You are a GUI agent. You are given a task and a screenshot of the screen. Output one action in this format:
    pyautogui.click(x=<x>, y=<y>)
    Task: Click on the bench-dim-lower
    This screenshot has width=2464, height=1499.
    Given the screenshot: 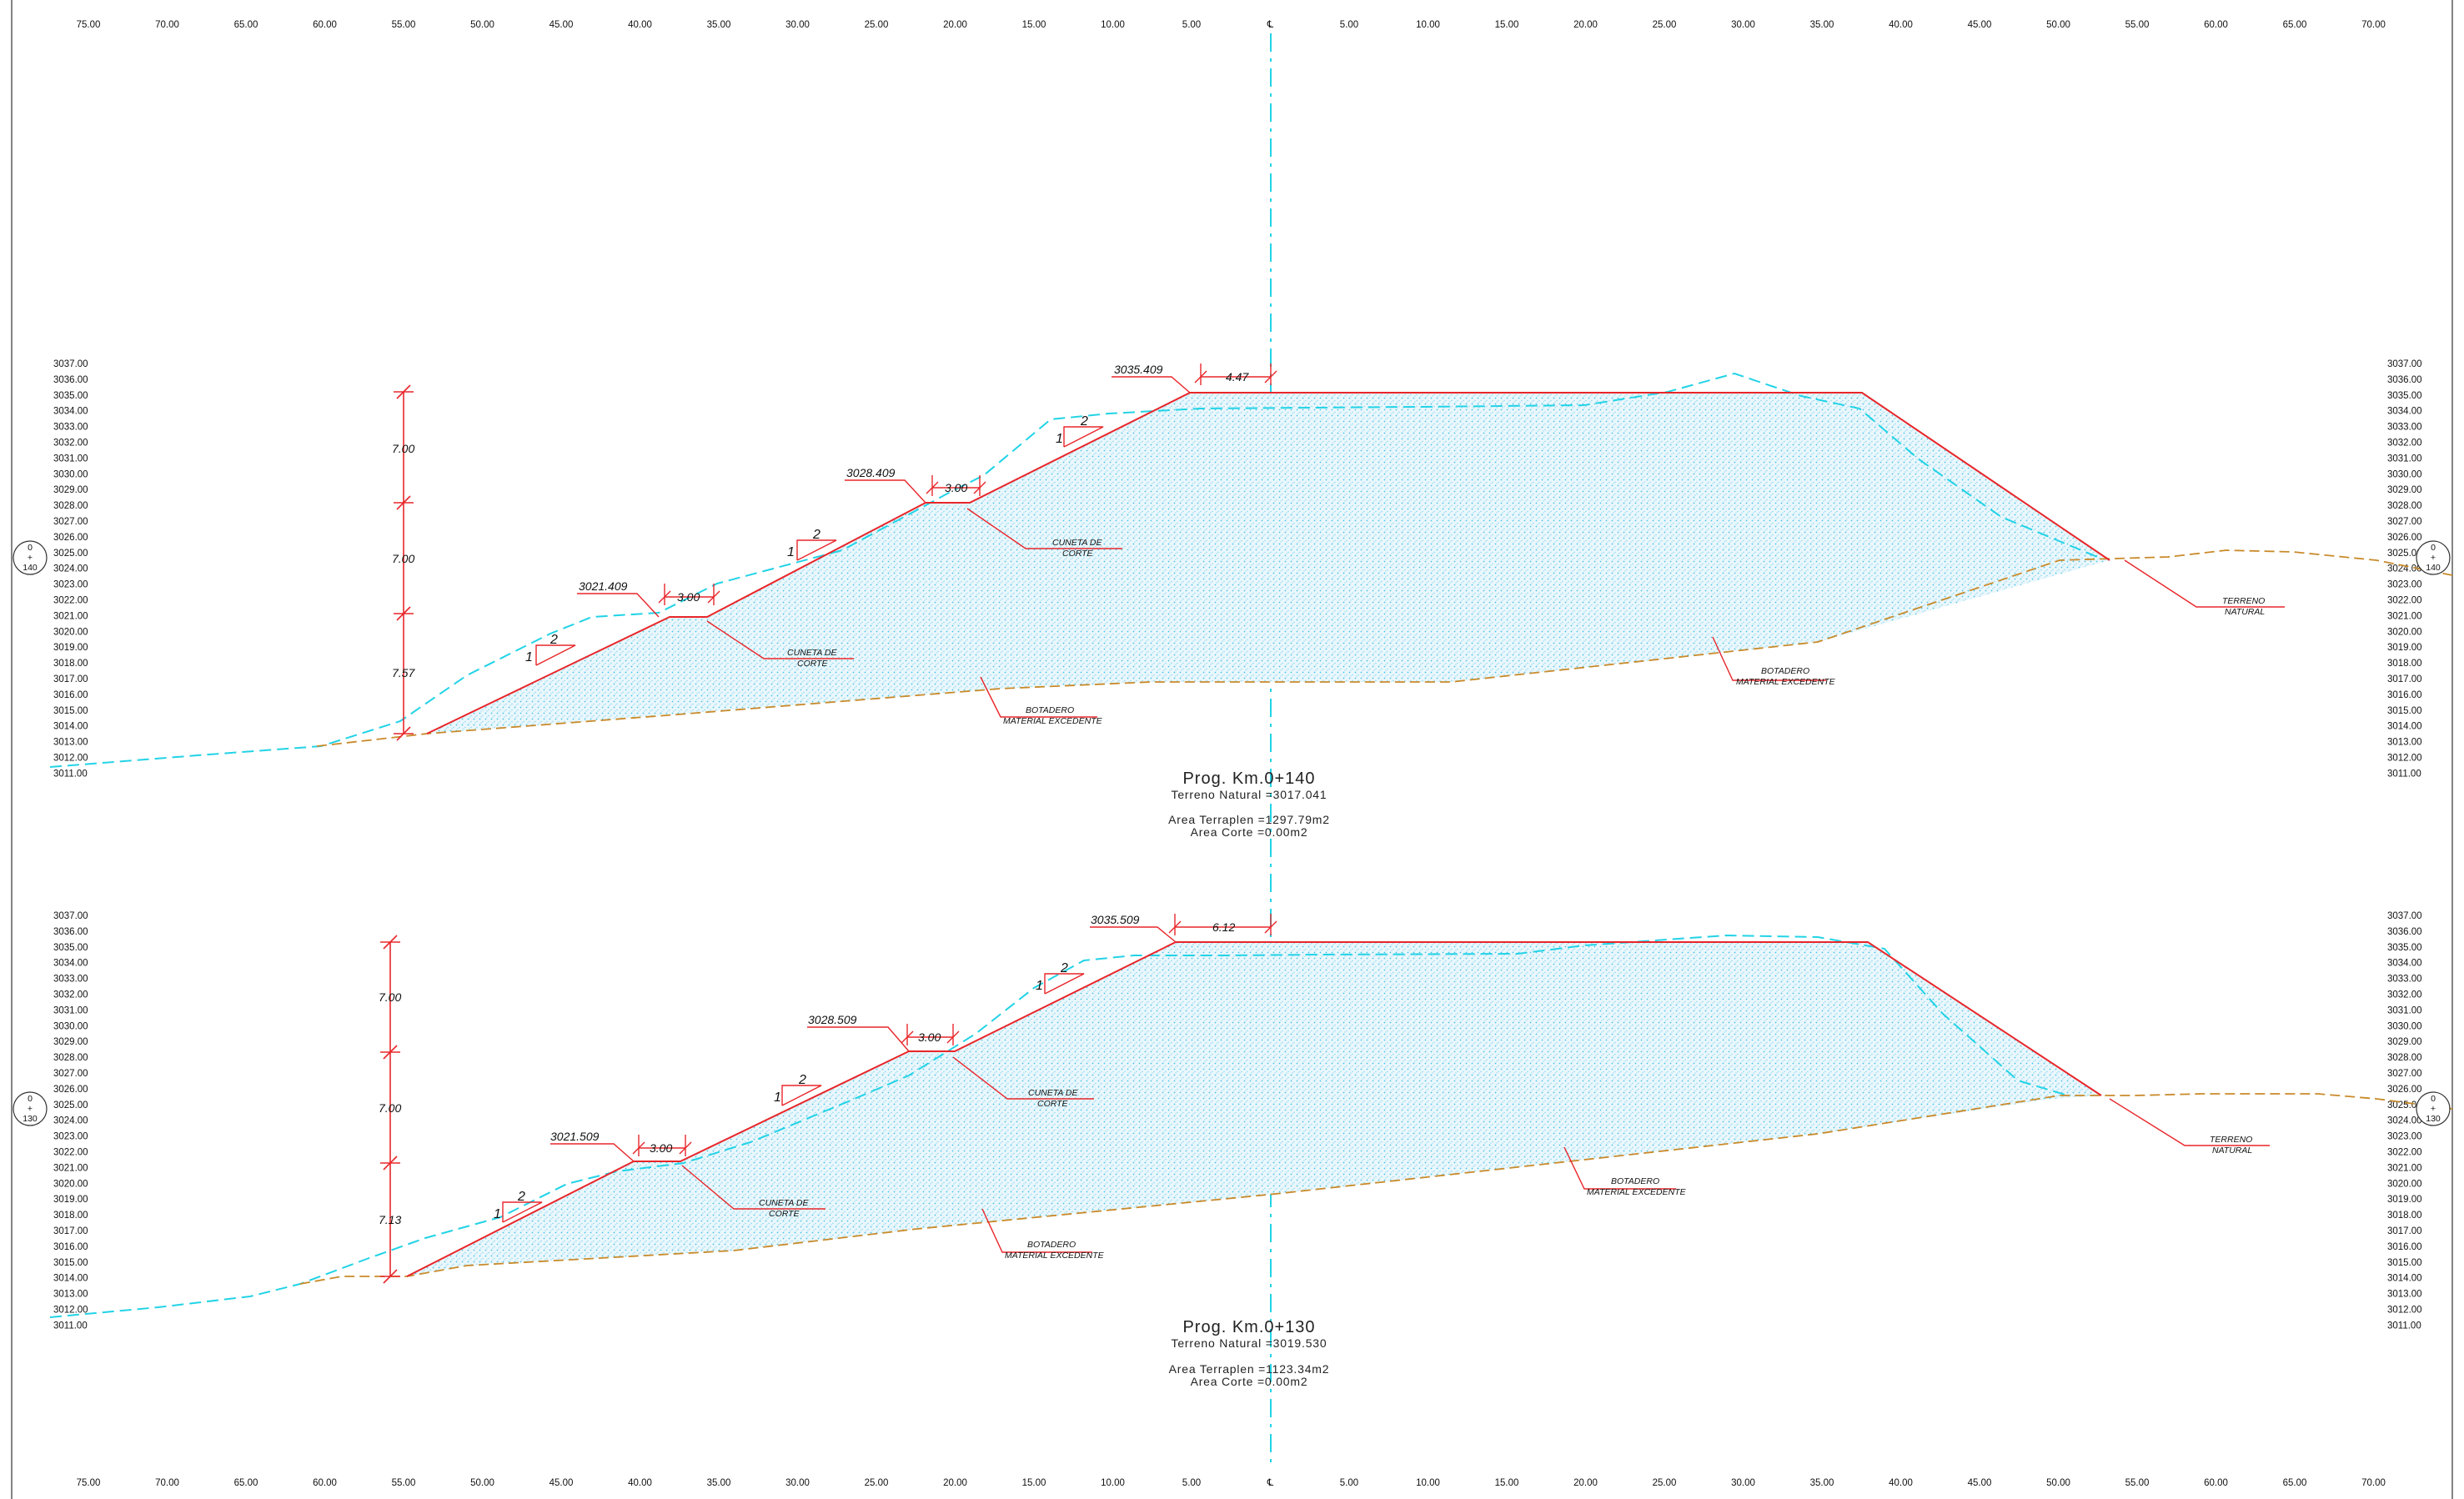 What is the action you would take?
    pyautogui.click(x=689, y=594)
    